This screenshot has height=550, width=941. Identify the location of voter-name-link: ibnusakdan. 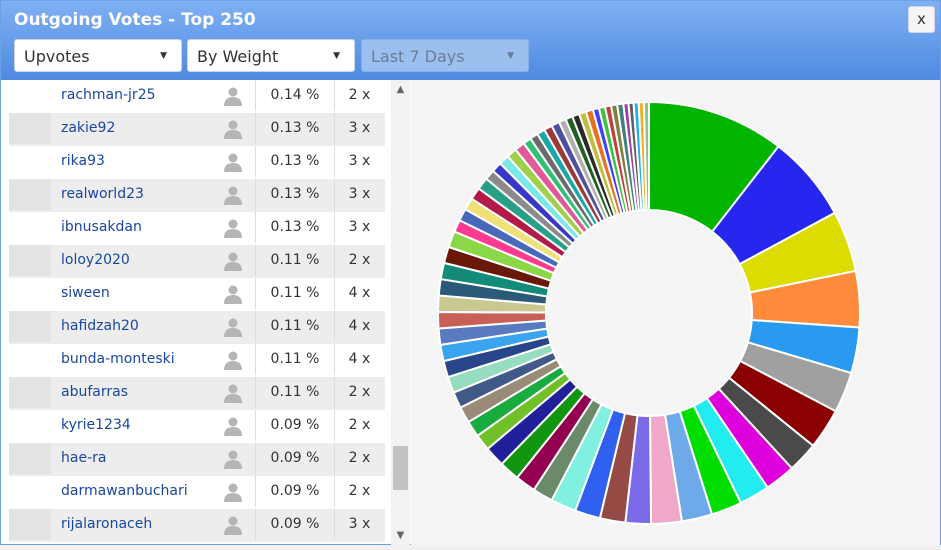
(101, 227).